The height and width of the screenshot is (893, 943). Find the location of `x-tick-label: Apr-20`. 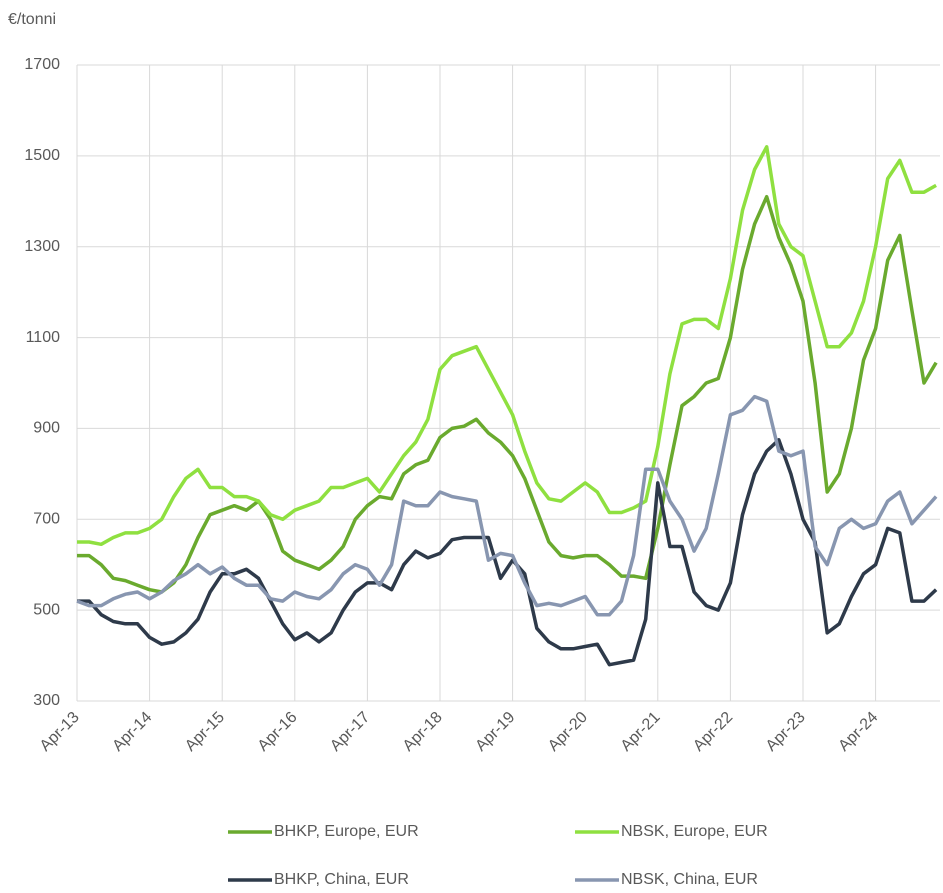

x-tick-label: Apr-20 is located at coordinates (568, 732).